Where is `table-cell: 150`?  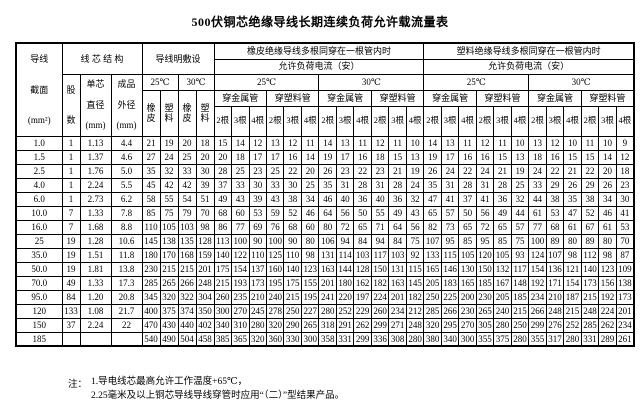 table-cell: 150 is located at coordinates (485, 269).